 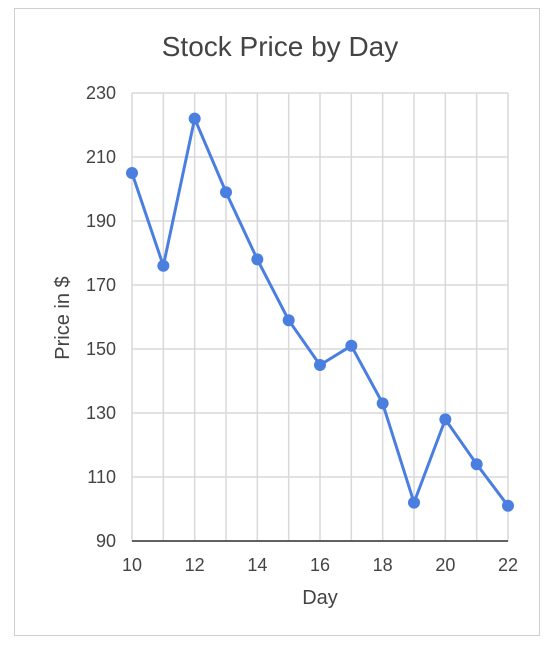 What do you see at coordinates (101, 349) in the screenshot?
I see `y-tick-label: 150` at bounding box center [101, 349].